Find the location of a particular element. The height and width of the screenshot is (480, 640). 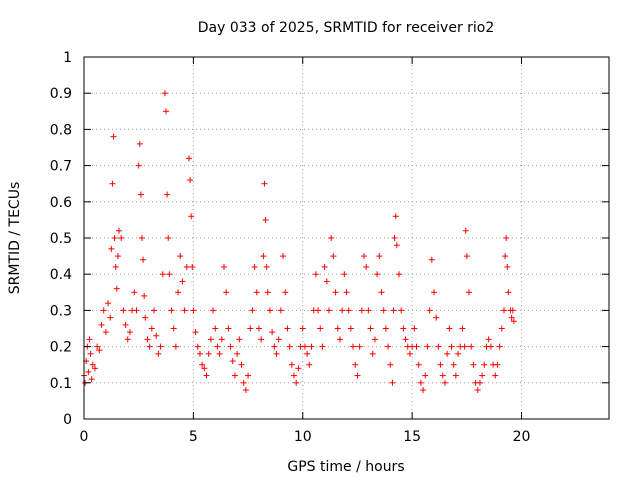

x-tick-label: 20 is located at coordinates (522, 437).